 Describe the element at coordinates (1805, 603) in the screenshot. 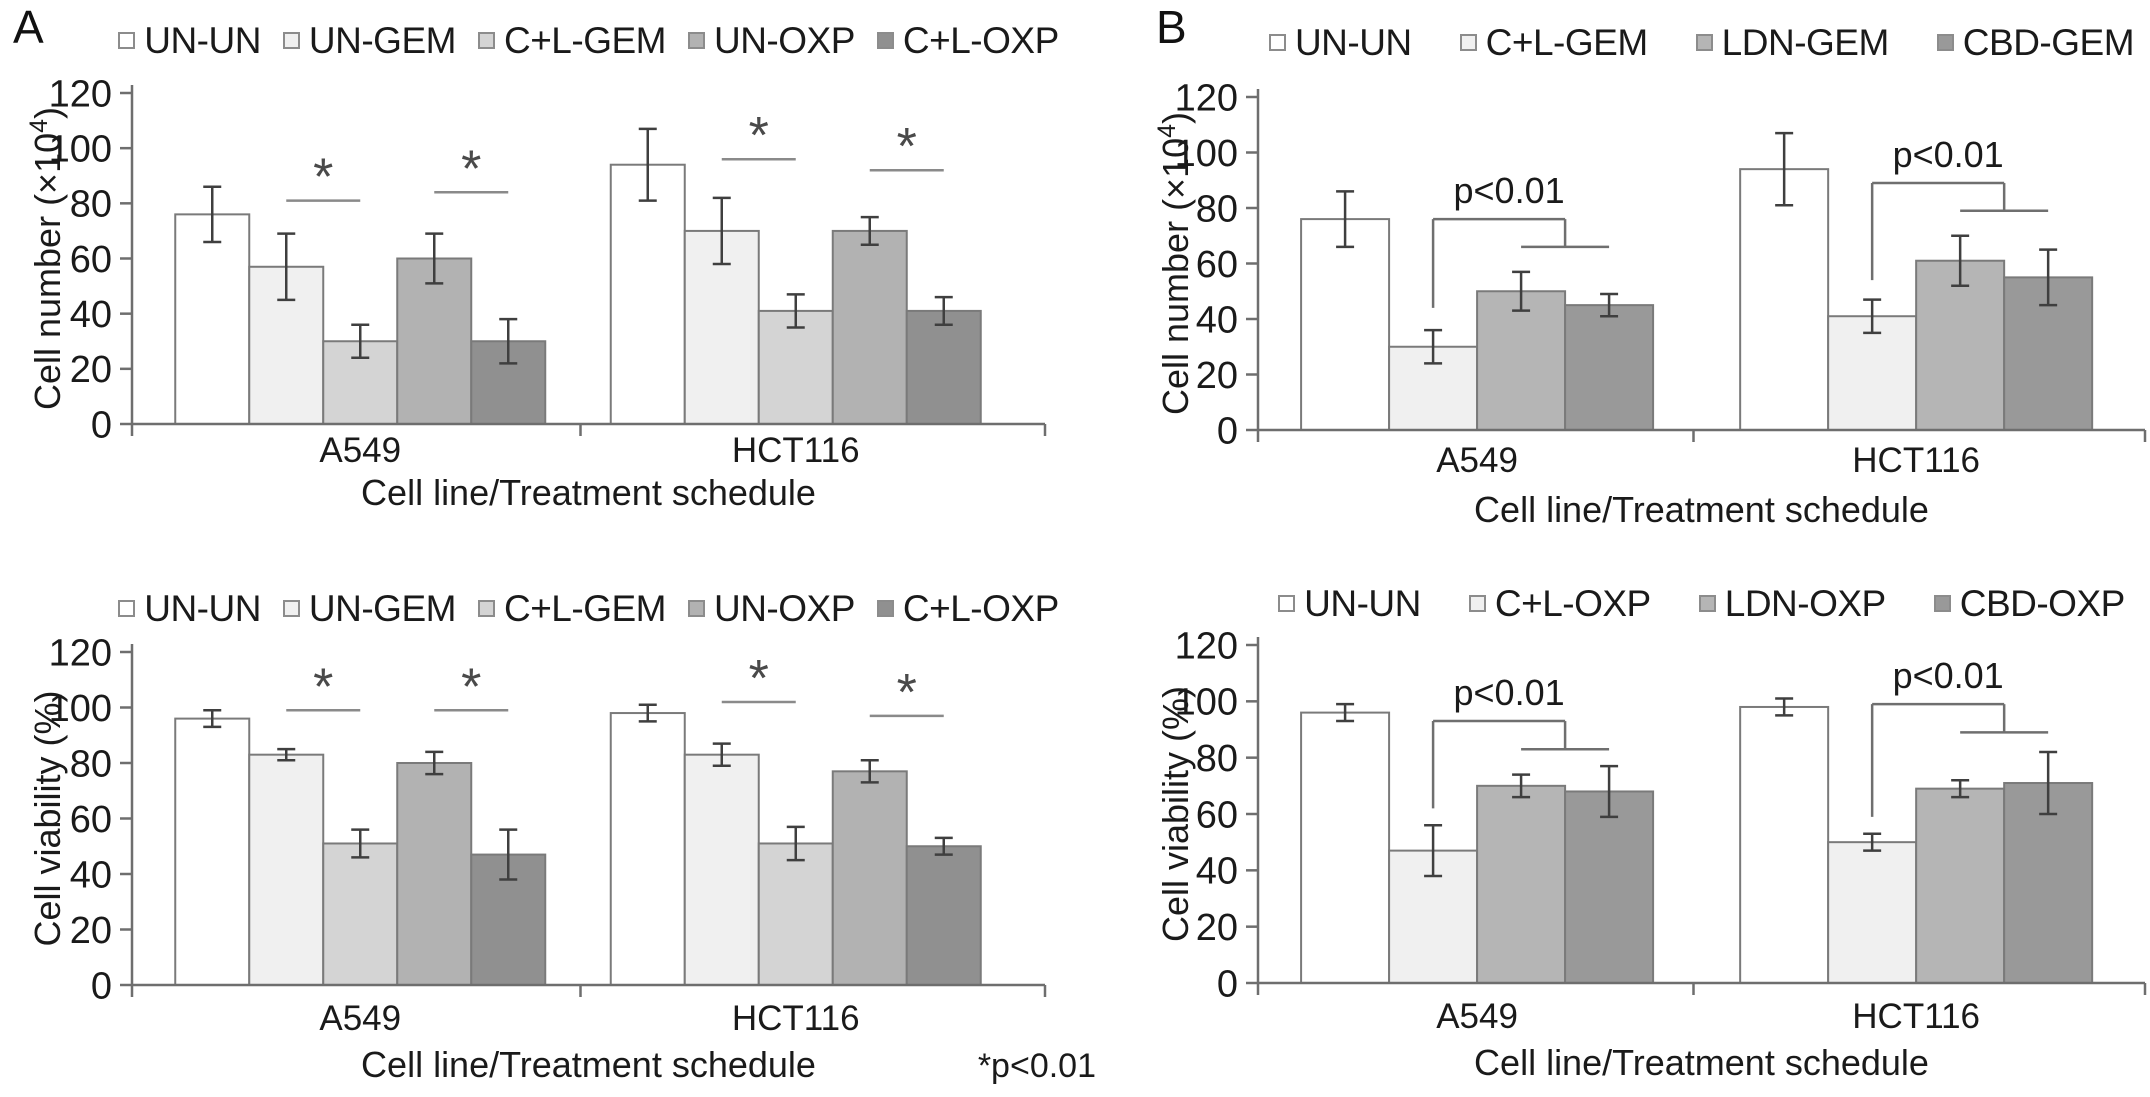

I see `legend-item-label: LDN-OXP` at that location.